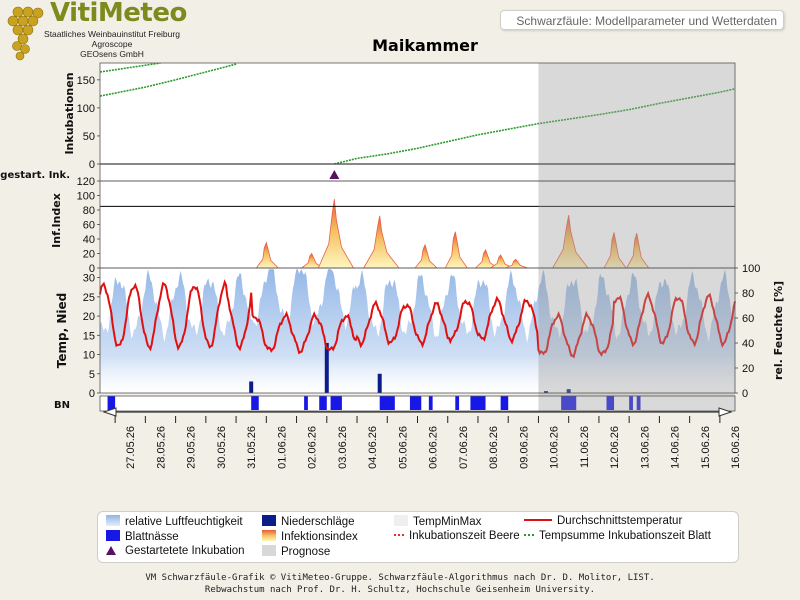 This screenshot has width=800, height=600. What do you see at coordinates (306, 552) in the screenshot?
I see `legend-label: Prognose` at bounding box center [306, 552].